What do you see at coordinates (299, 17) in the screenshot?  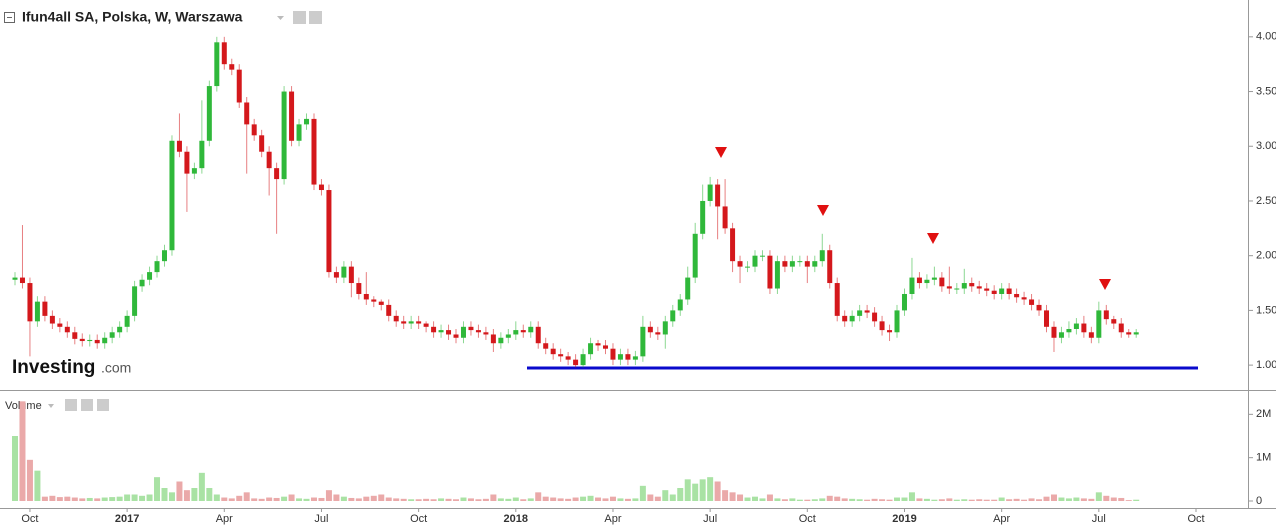 I see `settings-icon` at bounding box center [299, 17].